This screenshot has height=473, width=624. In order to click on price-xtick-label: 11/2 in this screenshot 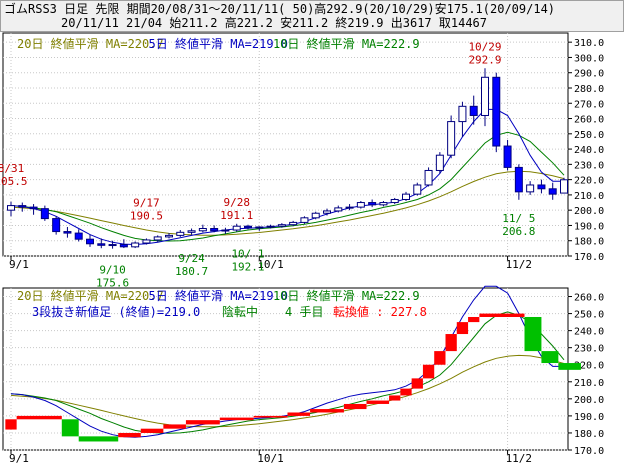, I will do `click(519, 264)`.